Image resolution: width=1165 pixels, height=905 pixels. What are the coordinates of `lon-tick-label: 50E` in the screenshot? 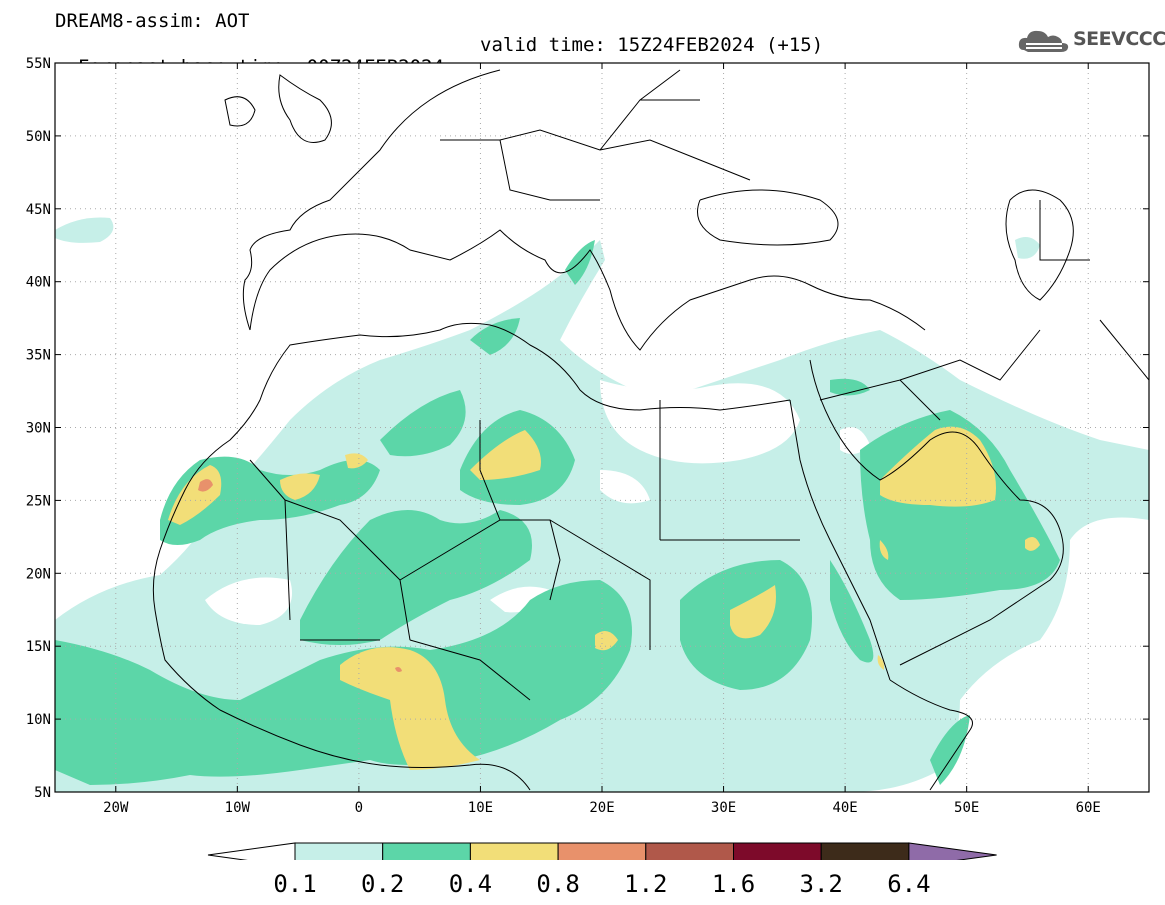 It's located at (966, 808).